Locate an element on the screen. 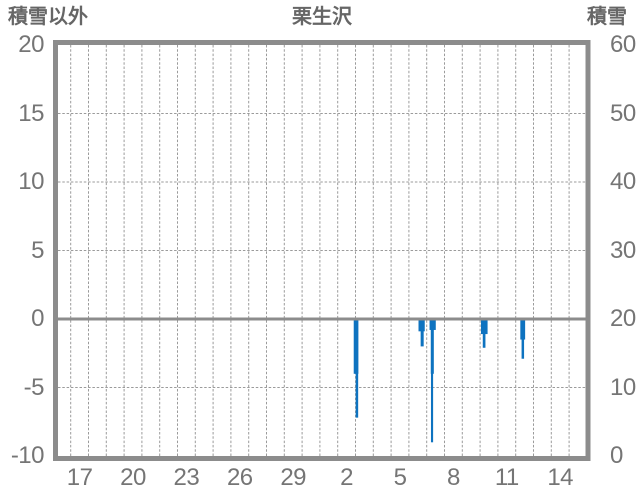 This screenshot has width=636, height=501. x-axis-tick-label: 14 is located at coordinates (560, 477).